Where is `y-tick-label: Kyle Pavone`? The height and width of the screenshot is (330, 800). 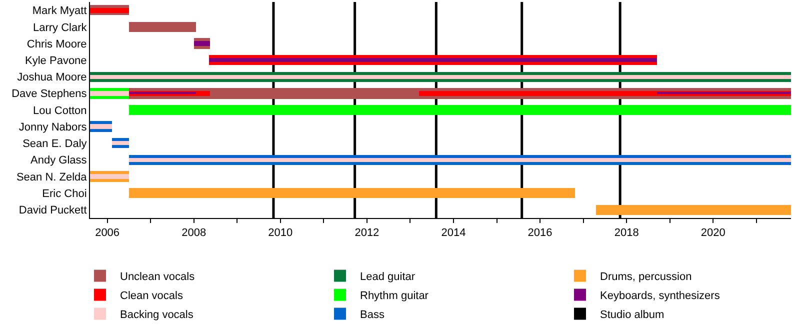 y-tick-label: Kyle Pavone is located at coordinates (56, 61).